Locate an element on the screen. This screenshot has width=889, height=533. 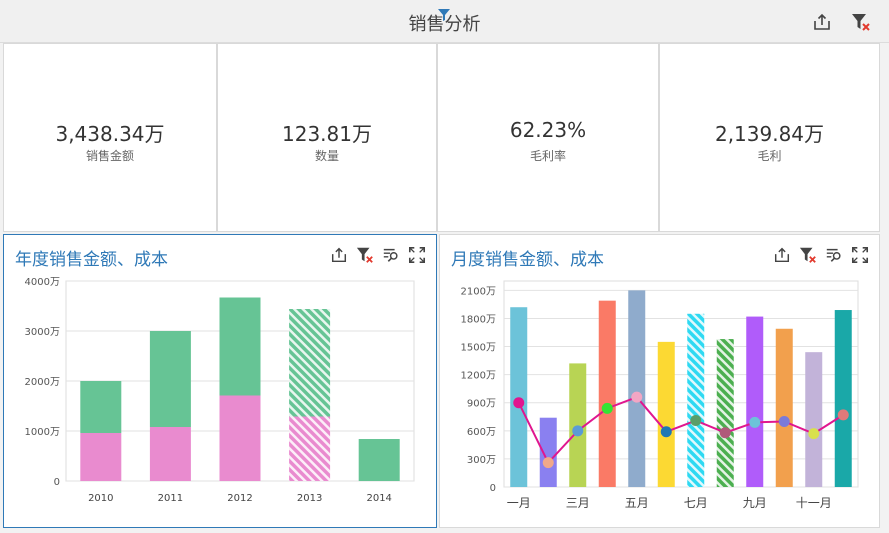
line-point-十一月 is located at coordinates (814, 434).